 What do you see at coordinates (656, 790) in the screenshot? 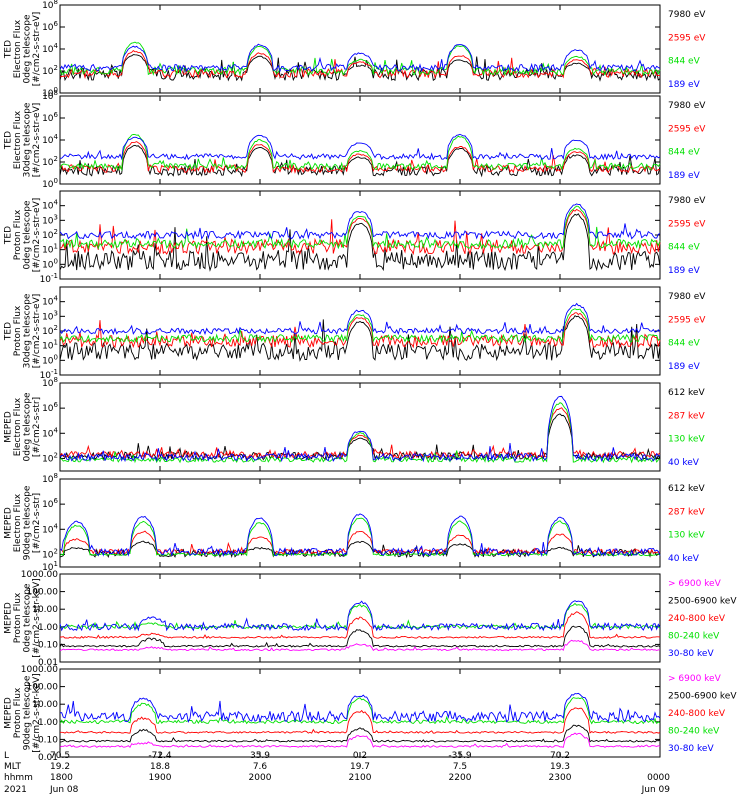
I see `x-axis-value: Jun 09` at bounding box center [656, 790].